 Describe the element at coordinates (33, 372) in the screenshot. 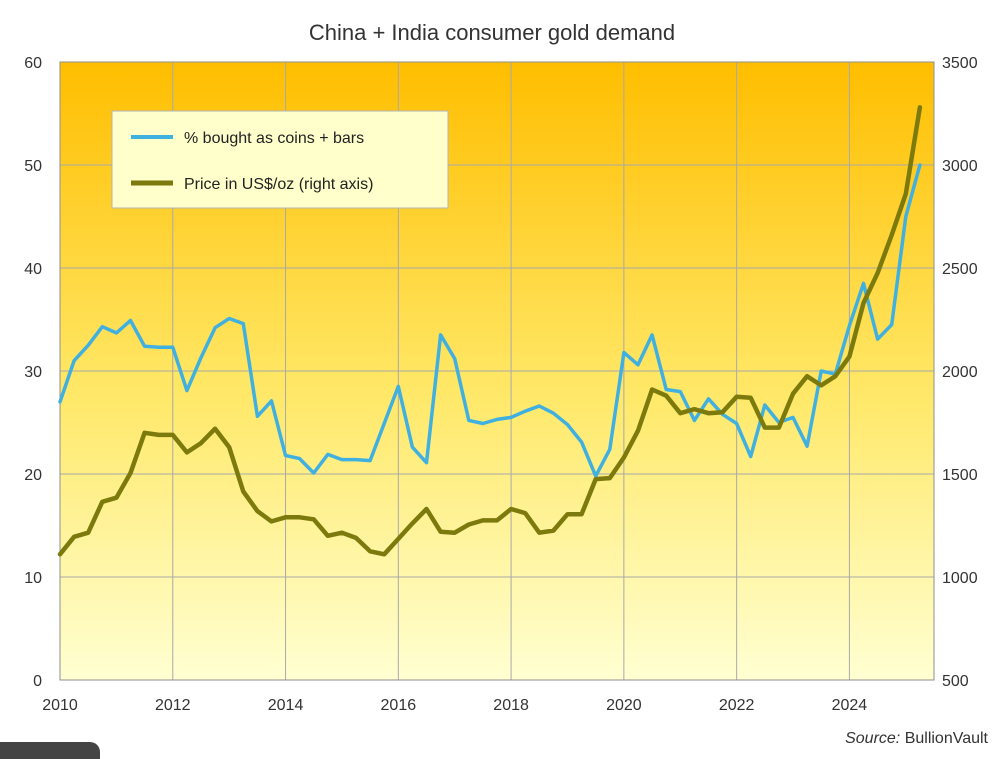

I see `y-left-tick-label: 30` at that location.